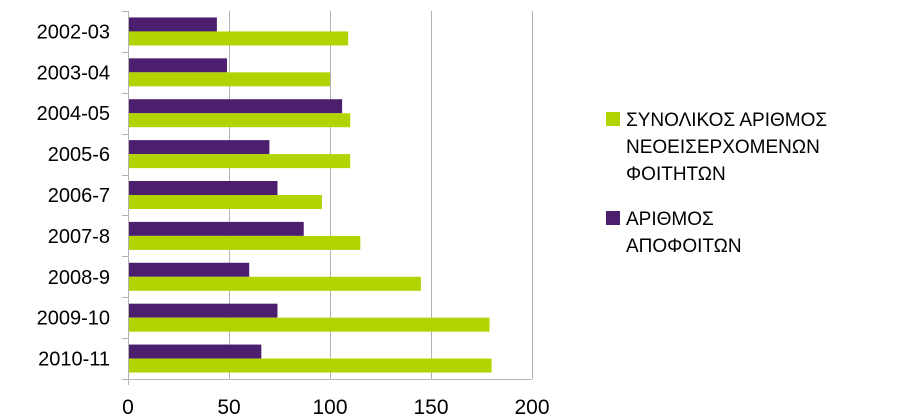 The image size is (921, 420). I want to click on x-tick-label: 50, so click(228, 407).